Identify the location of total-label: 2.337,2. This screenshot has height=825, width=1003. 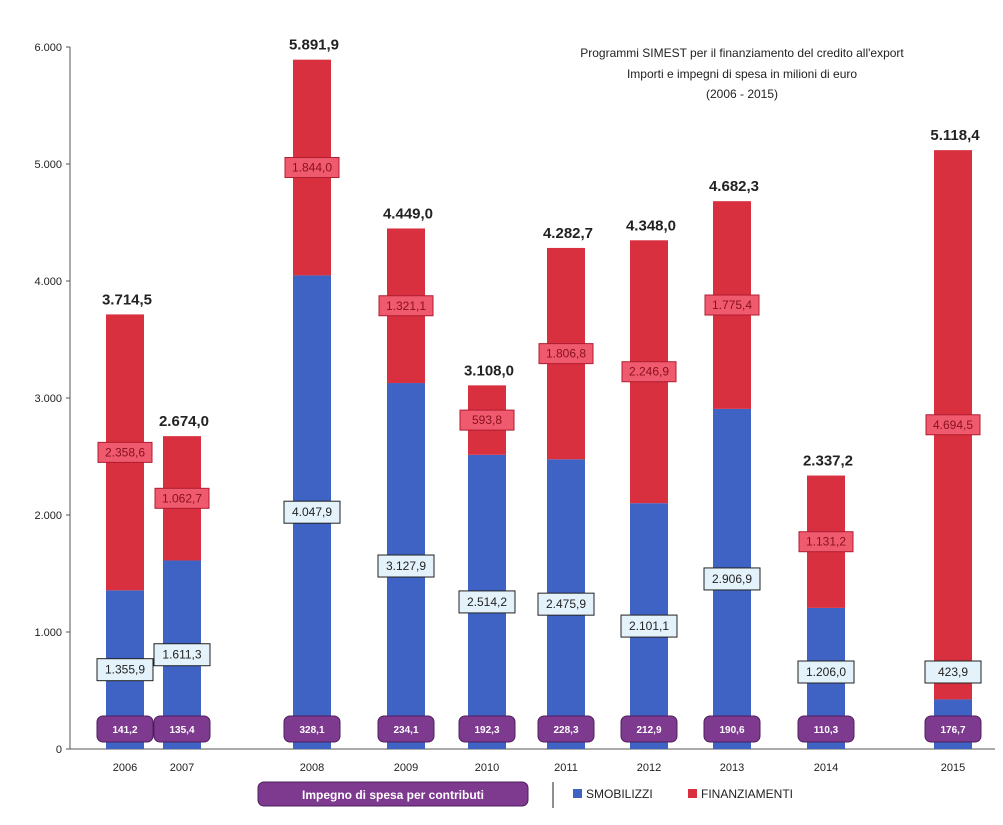
(828, 461).